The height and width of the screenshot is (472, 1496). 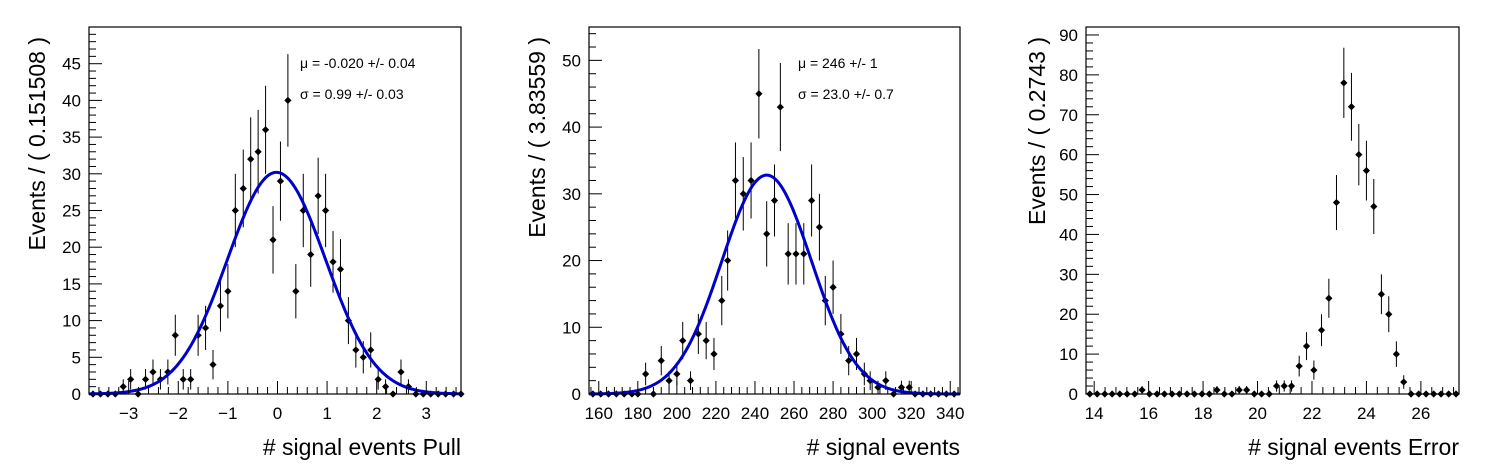 What do you see at coordinates (71, 100) in the screenshot?
I see `y-tick-label: 40` at bounding box center [71, 100].